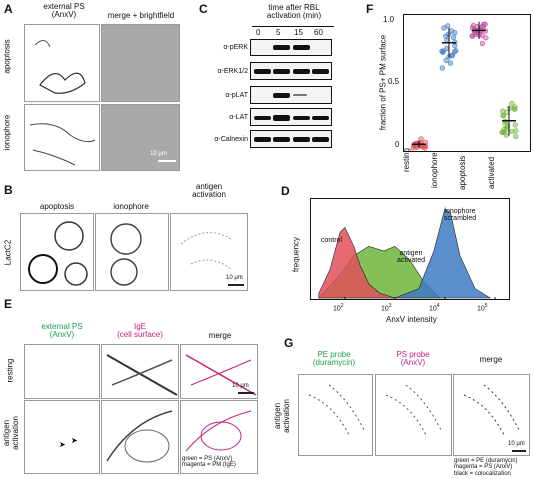 The image size is (534, 479). I want to click on histogram-series-control, so click(356, 262).